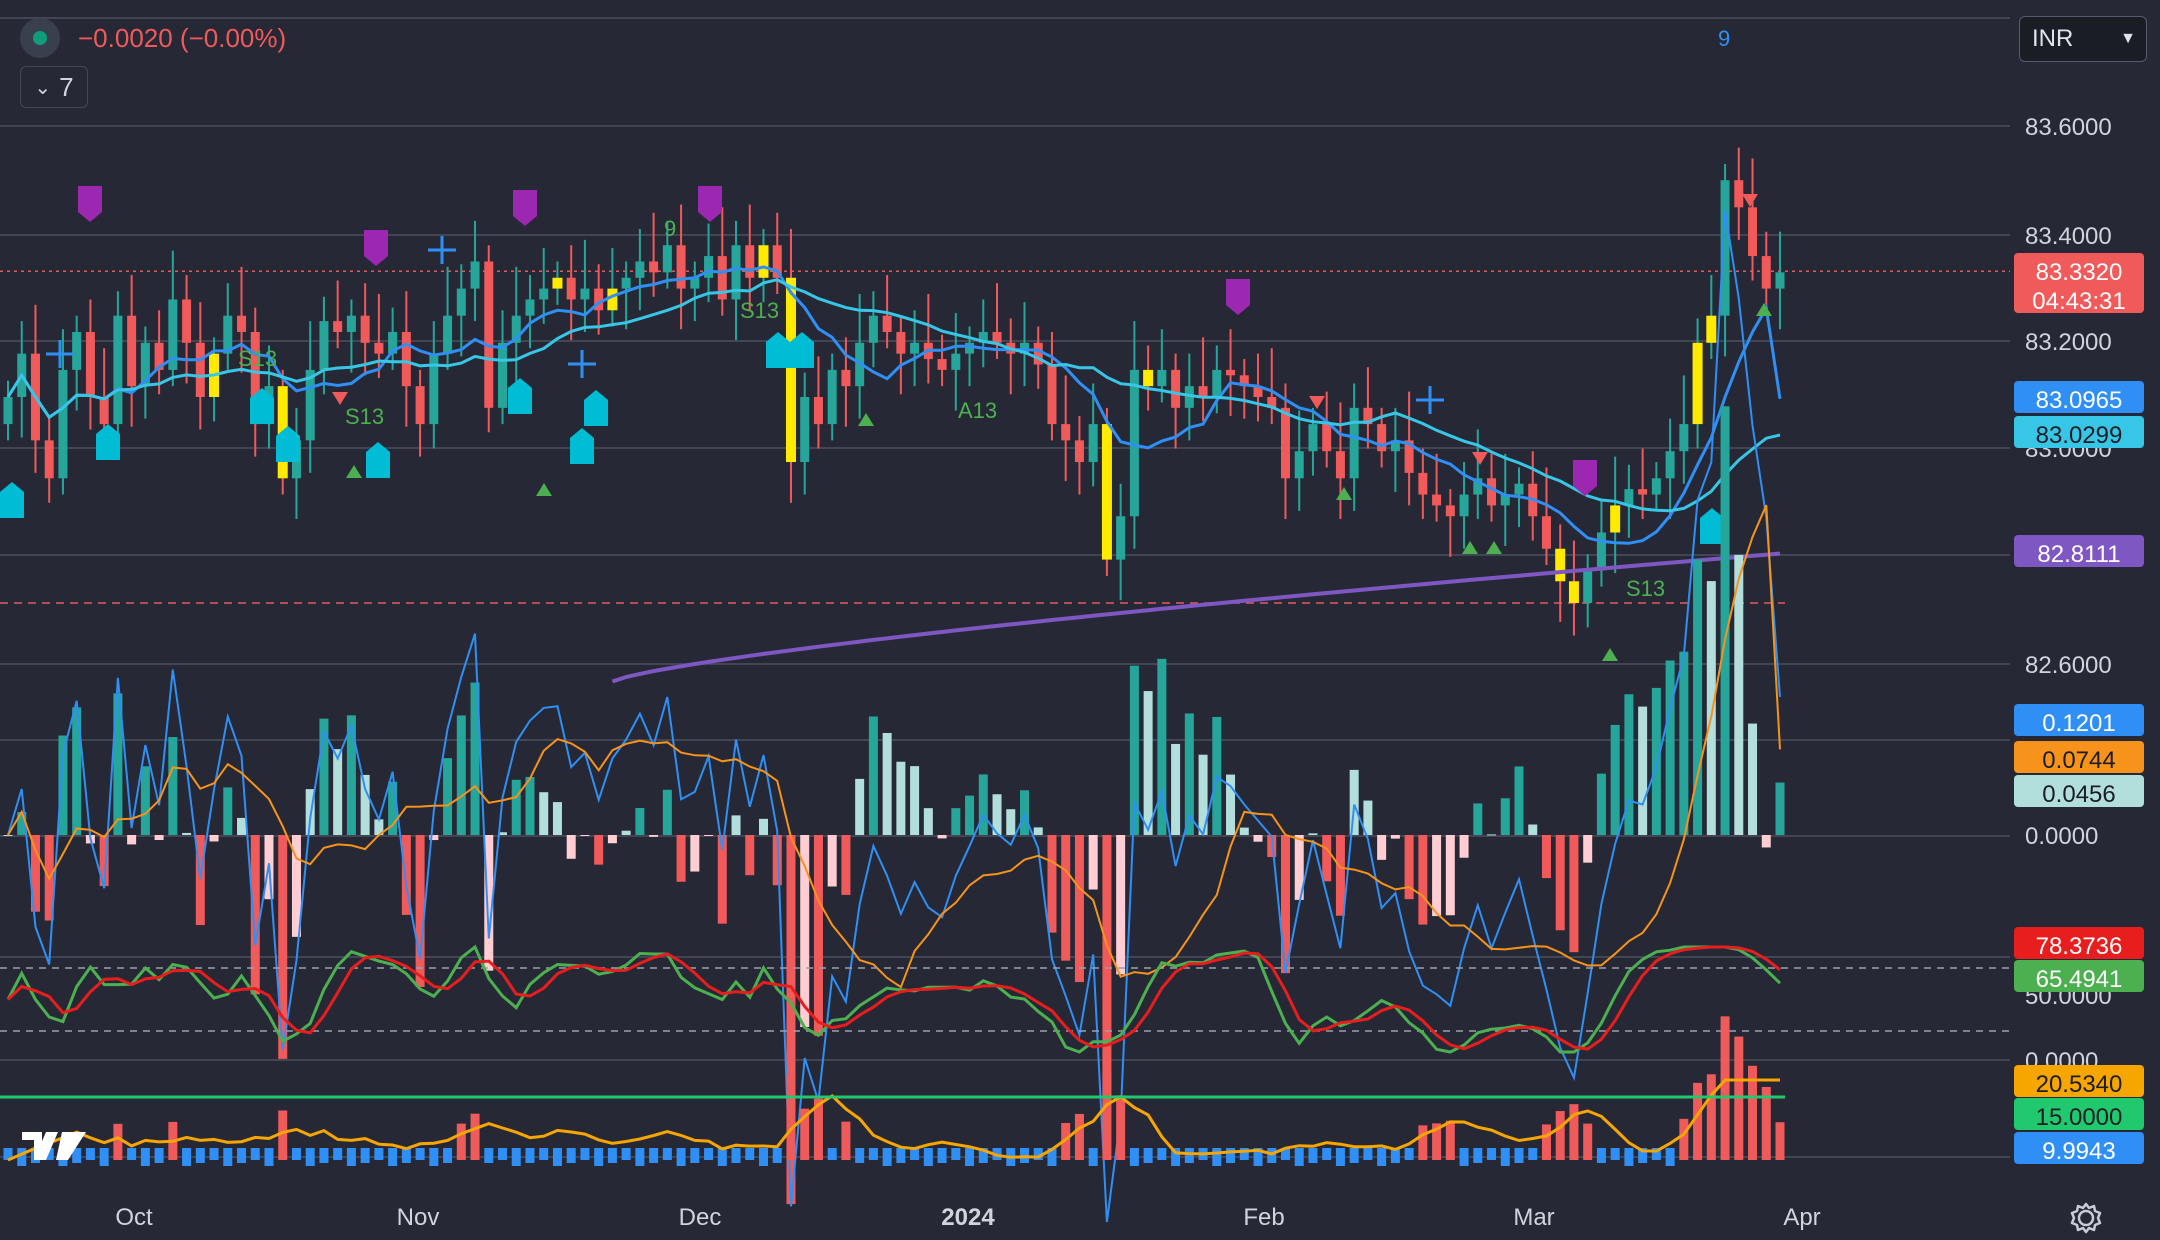 Image resolution: width=2160 pixels, height=1240 pixels. I want to click on price-axis-tick-1: 83.4000, so click(2068, 236).